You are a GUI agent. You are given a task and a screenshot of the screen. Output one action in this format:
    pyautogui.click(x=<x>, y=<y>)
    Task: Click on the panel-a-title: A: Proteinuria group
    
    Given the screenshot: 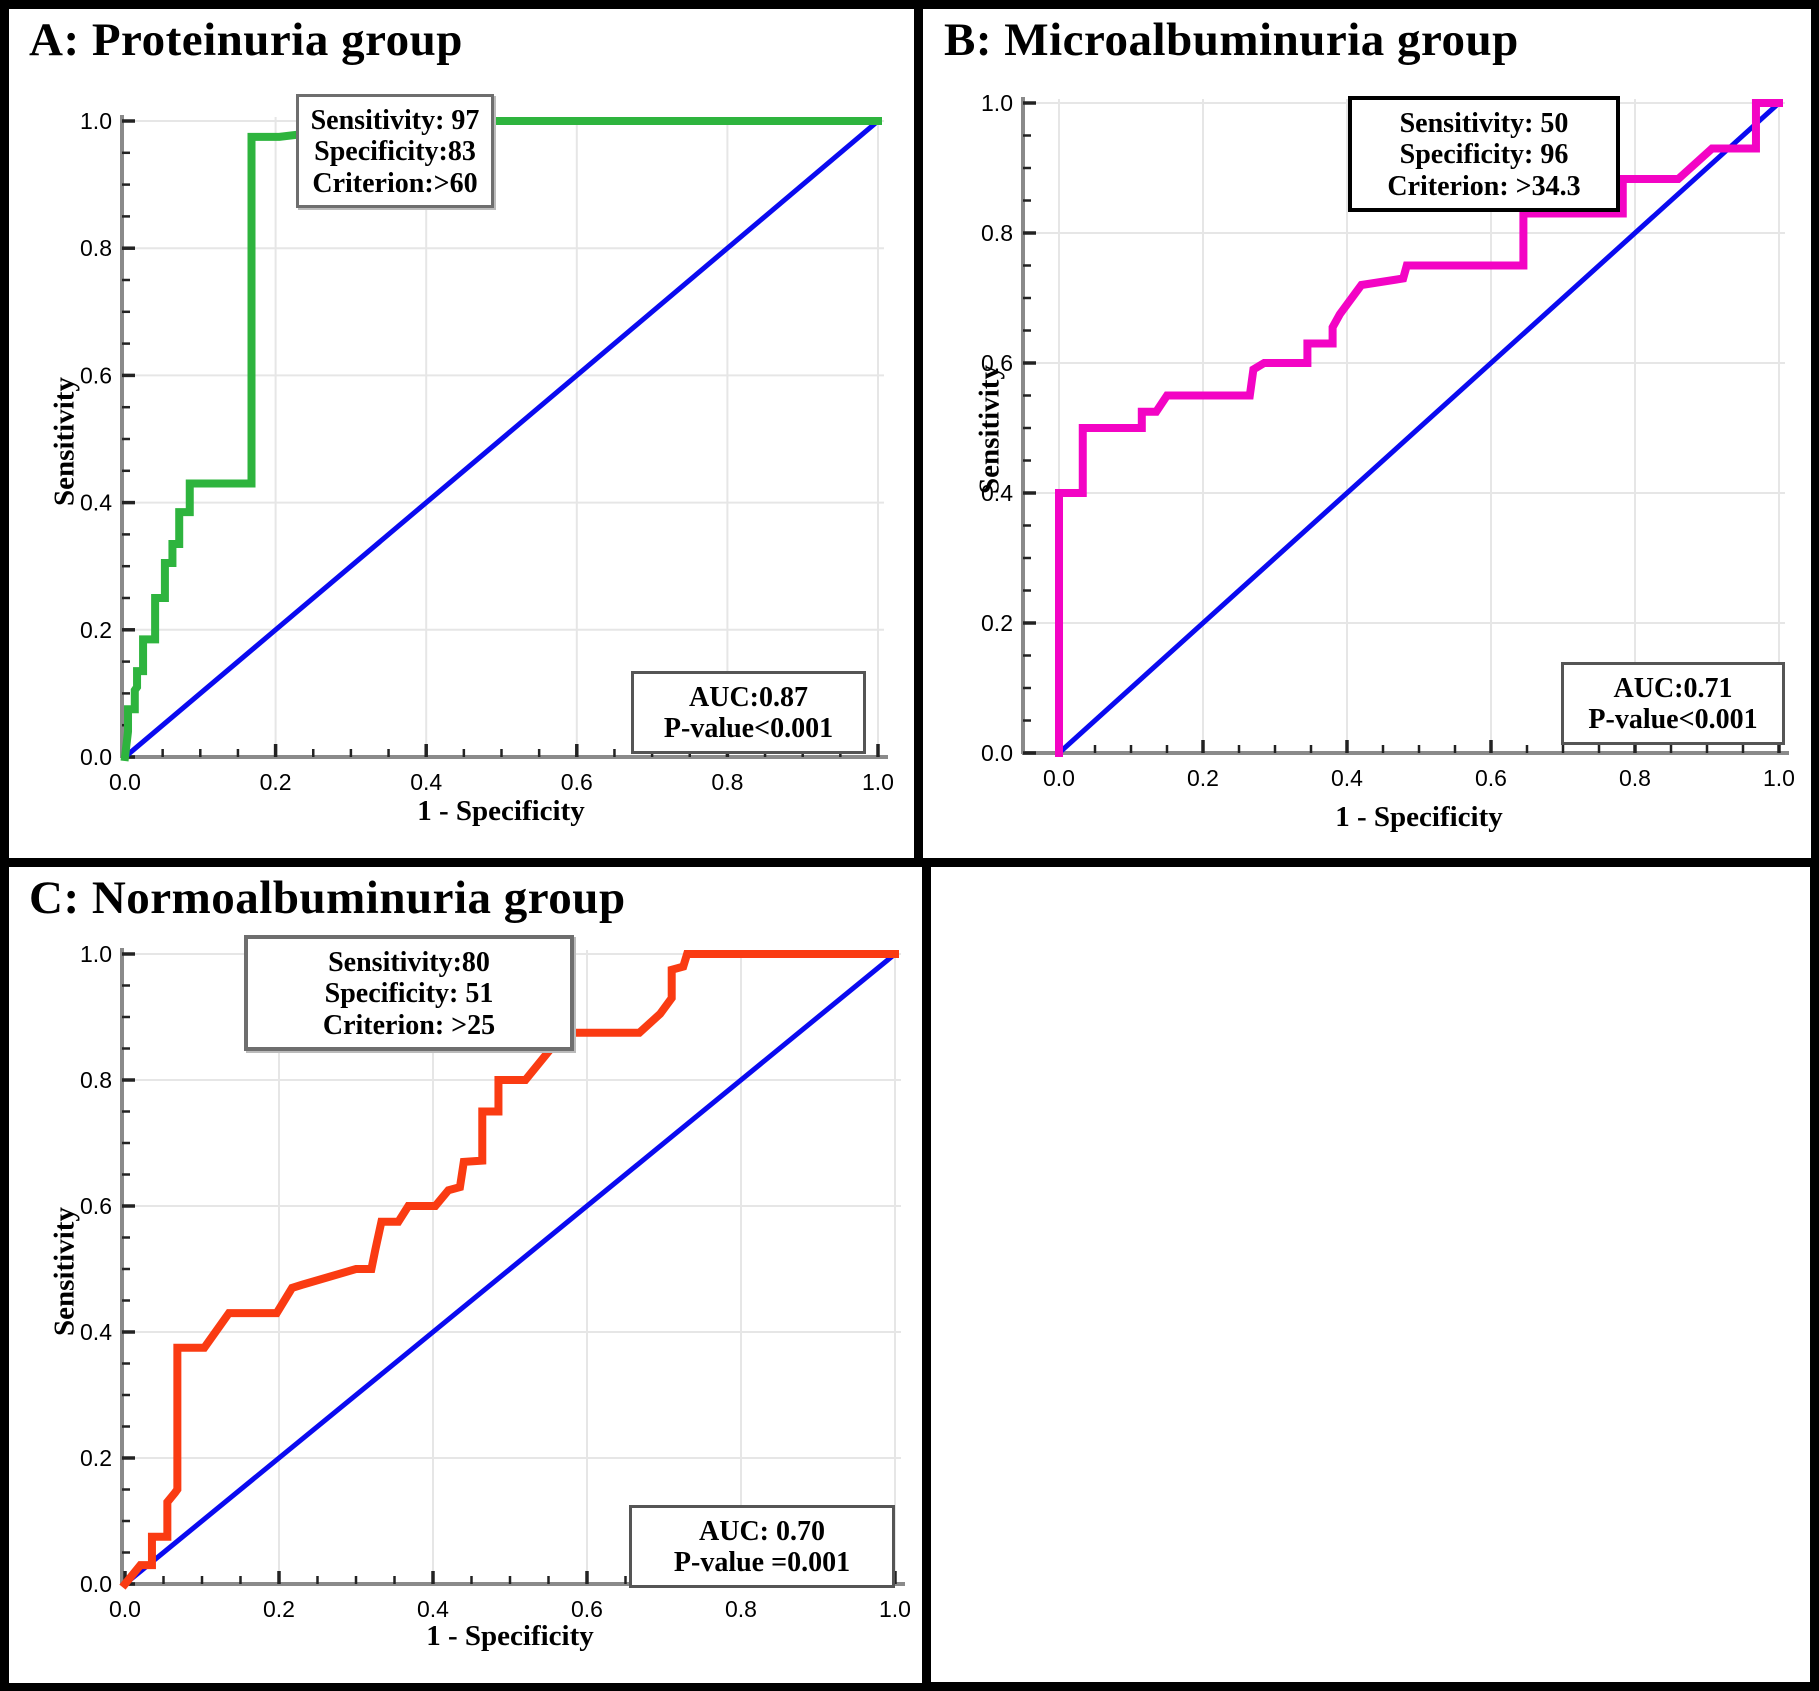 What is the action you would take?
    pyautogui.click(x=246, y=40)
    